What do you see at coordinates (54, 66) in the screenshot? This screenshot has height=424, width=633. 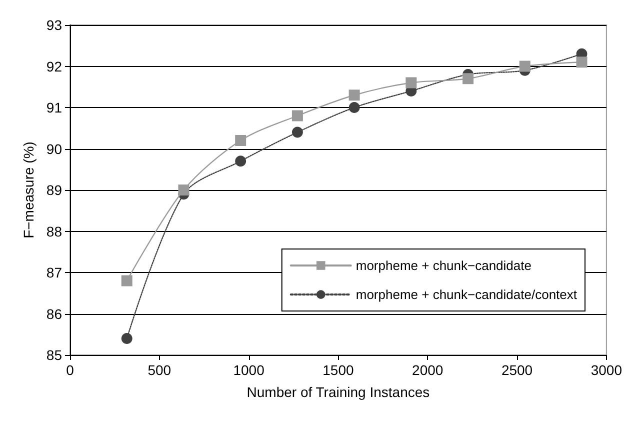 I see `y-tick-label: 92` at bounding box center [54, 66].